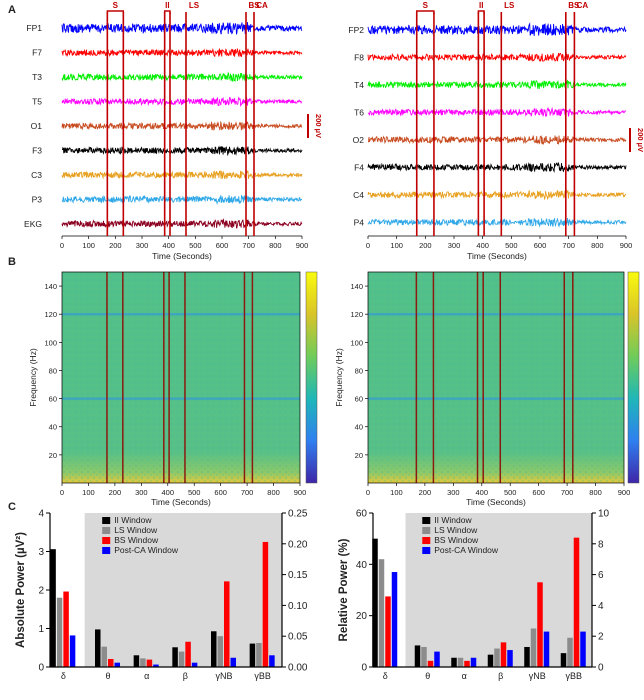 This screenshot has height=700, width=644. I want to click on event-label: CA, so click(583, 5).